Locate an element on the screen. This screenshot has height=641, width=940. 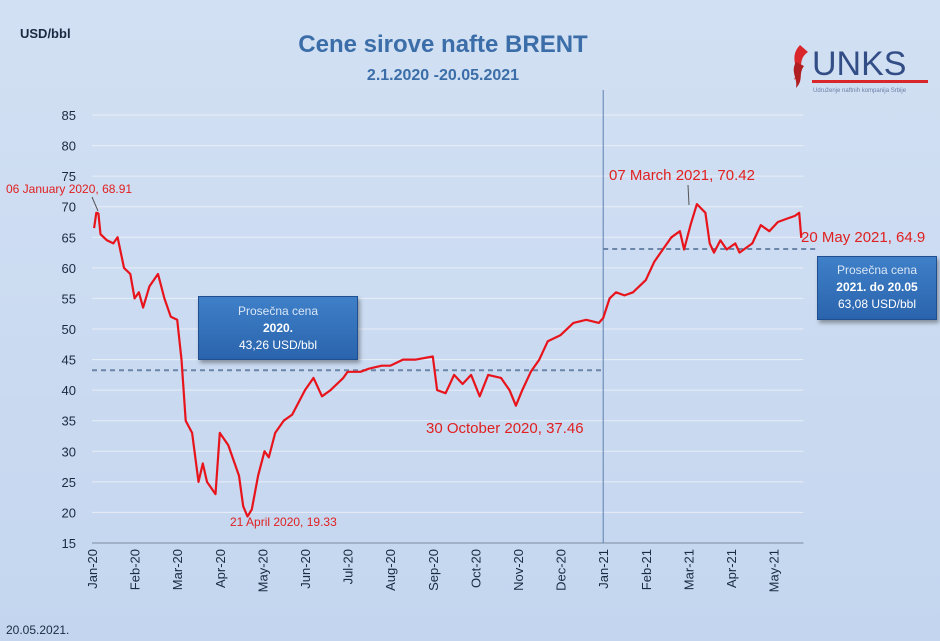
y-tick-label: 55 is located at coordinates (69, 298).